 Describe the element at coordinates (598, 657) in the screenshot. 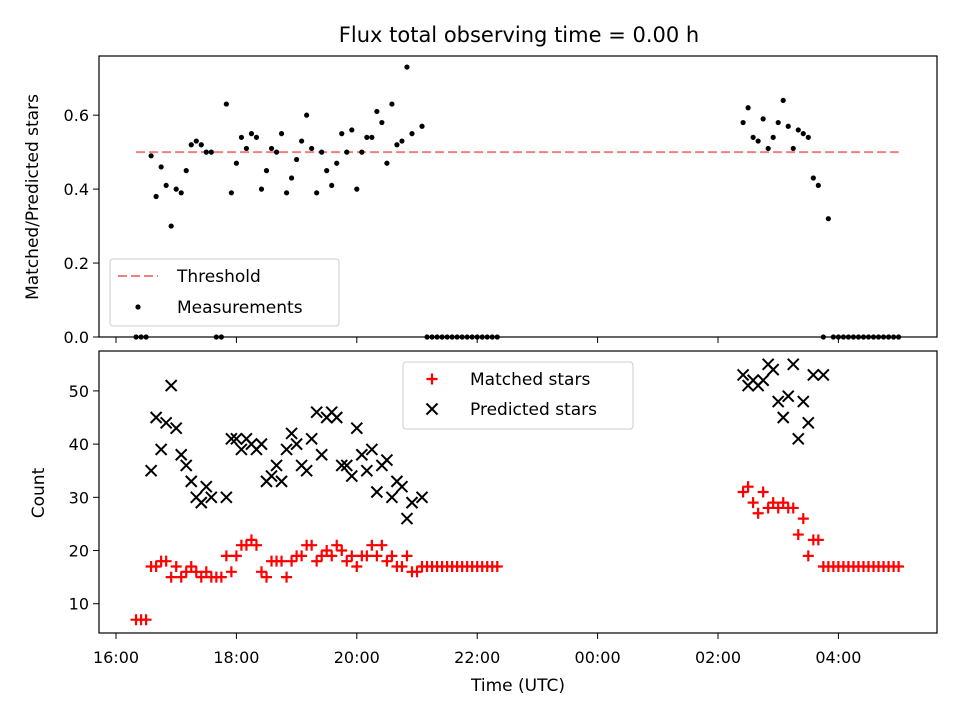

I see `x-tick-label: 00:00` at that location.